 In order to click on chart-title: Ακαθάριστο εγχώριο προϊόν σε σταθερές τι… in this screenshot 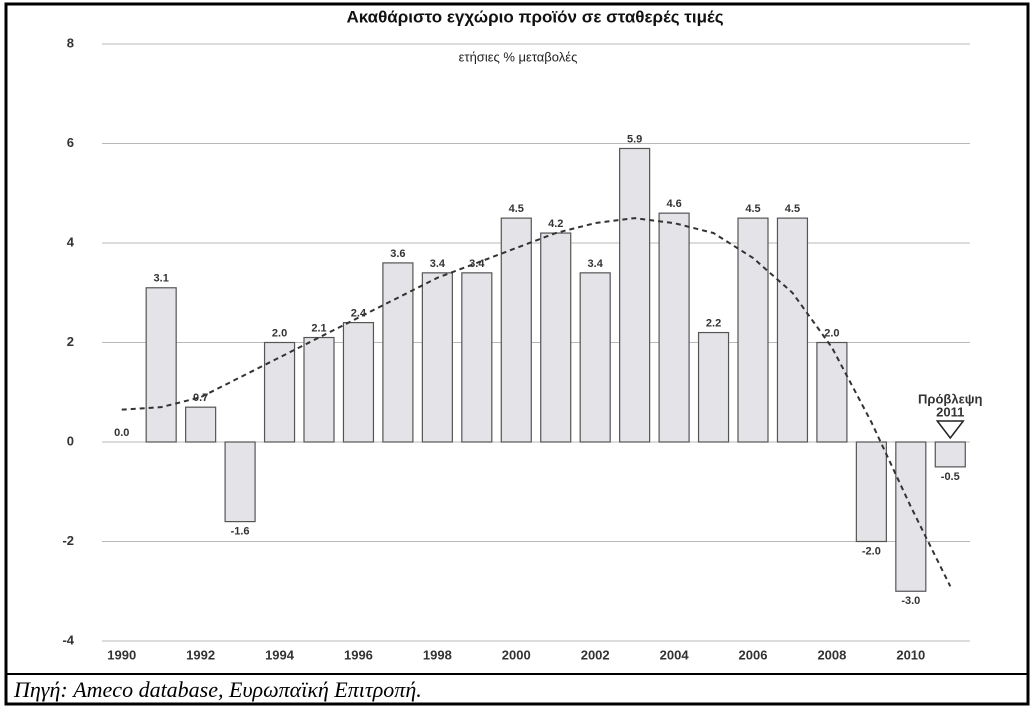, I will do `click(534, 16)`.